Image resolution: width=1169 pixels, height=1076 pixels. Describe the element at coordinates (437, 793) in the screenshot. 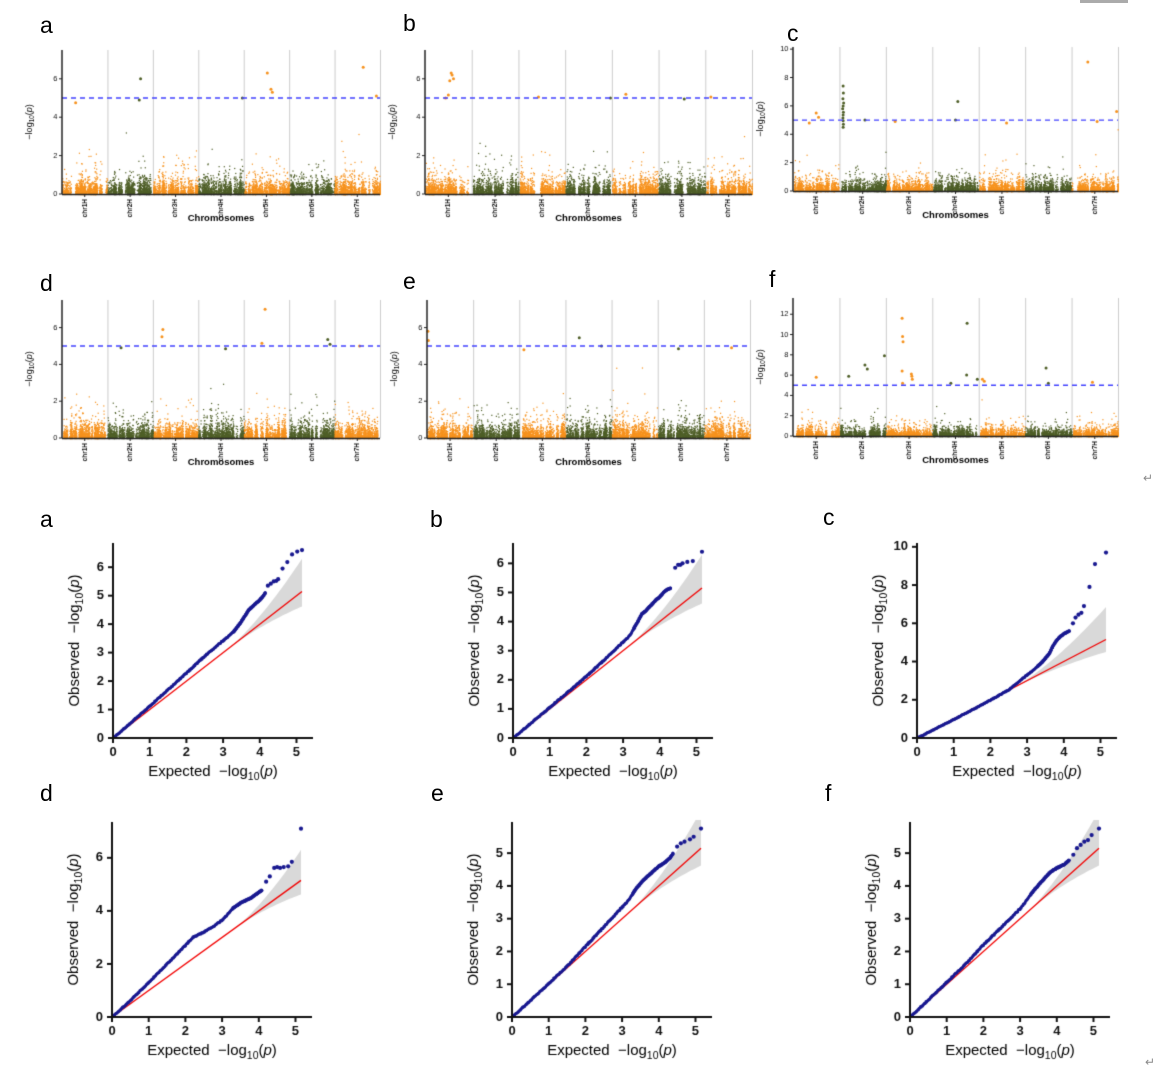

I see `panel-label-qq-e: e` at that location.